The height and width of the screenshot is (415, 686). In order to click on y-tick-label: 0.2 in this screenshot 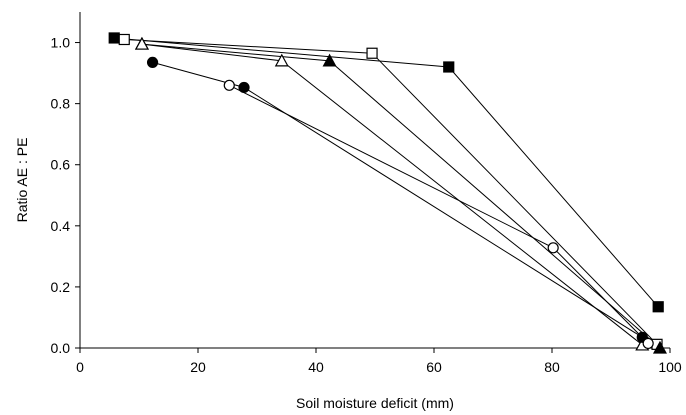, I will do `click(61, 287)`.